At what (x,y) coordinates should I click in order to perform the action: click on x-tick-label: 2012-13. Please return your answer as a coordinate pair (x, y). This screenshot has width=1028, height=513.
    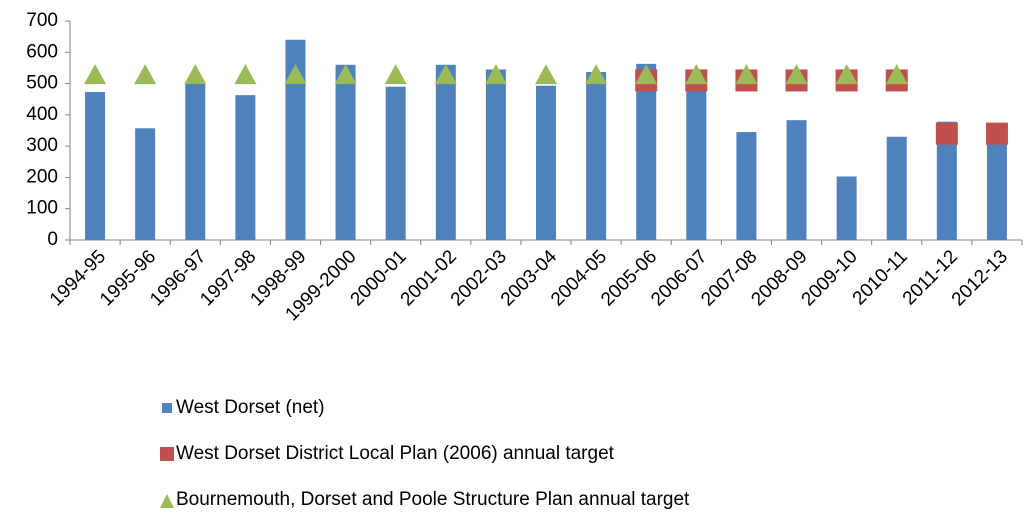
    Looking at the image, I should click on (980, 278).